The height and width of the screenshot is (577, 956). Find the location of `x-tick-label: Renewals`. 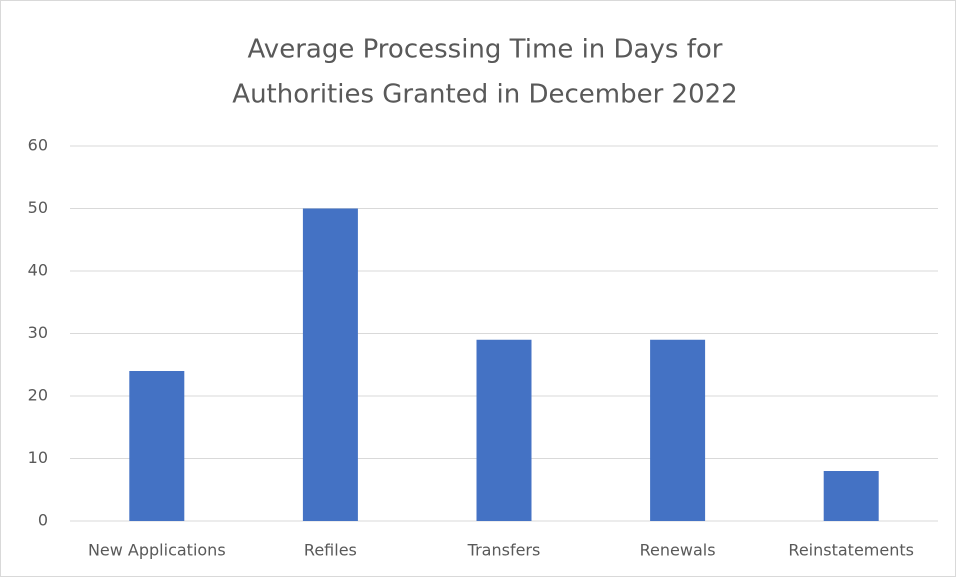

x-tick-label: Renewals is located at coordinates (678, 550).